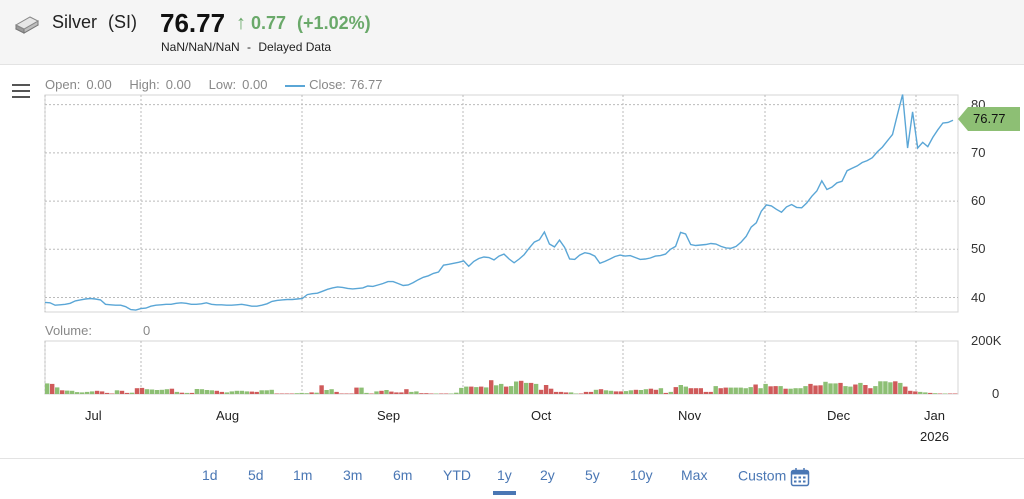  I want to click on last-price: 76.77, so click(193, 23).